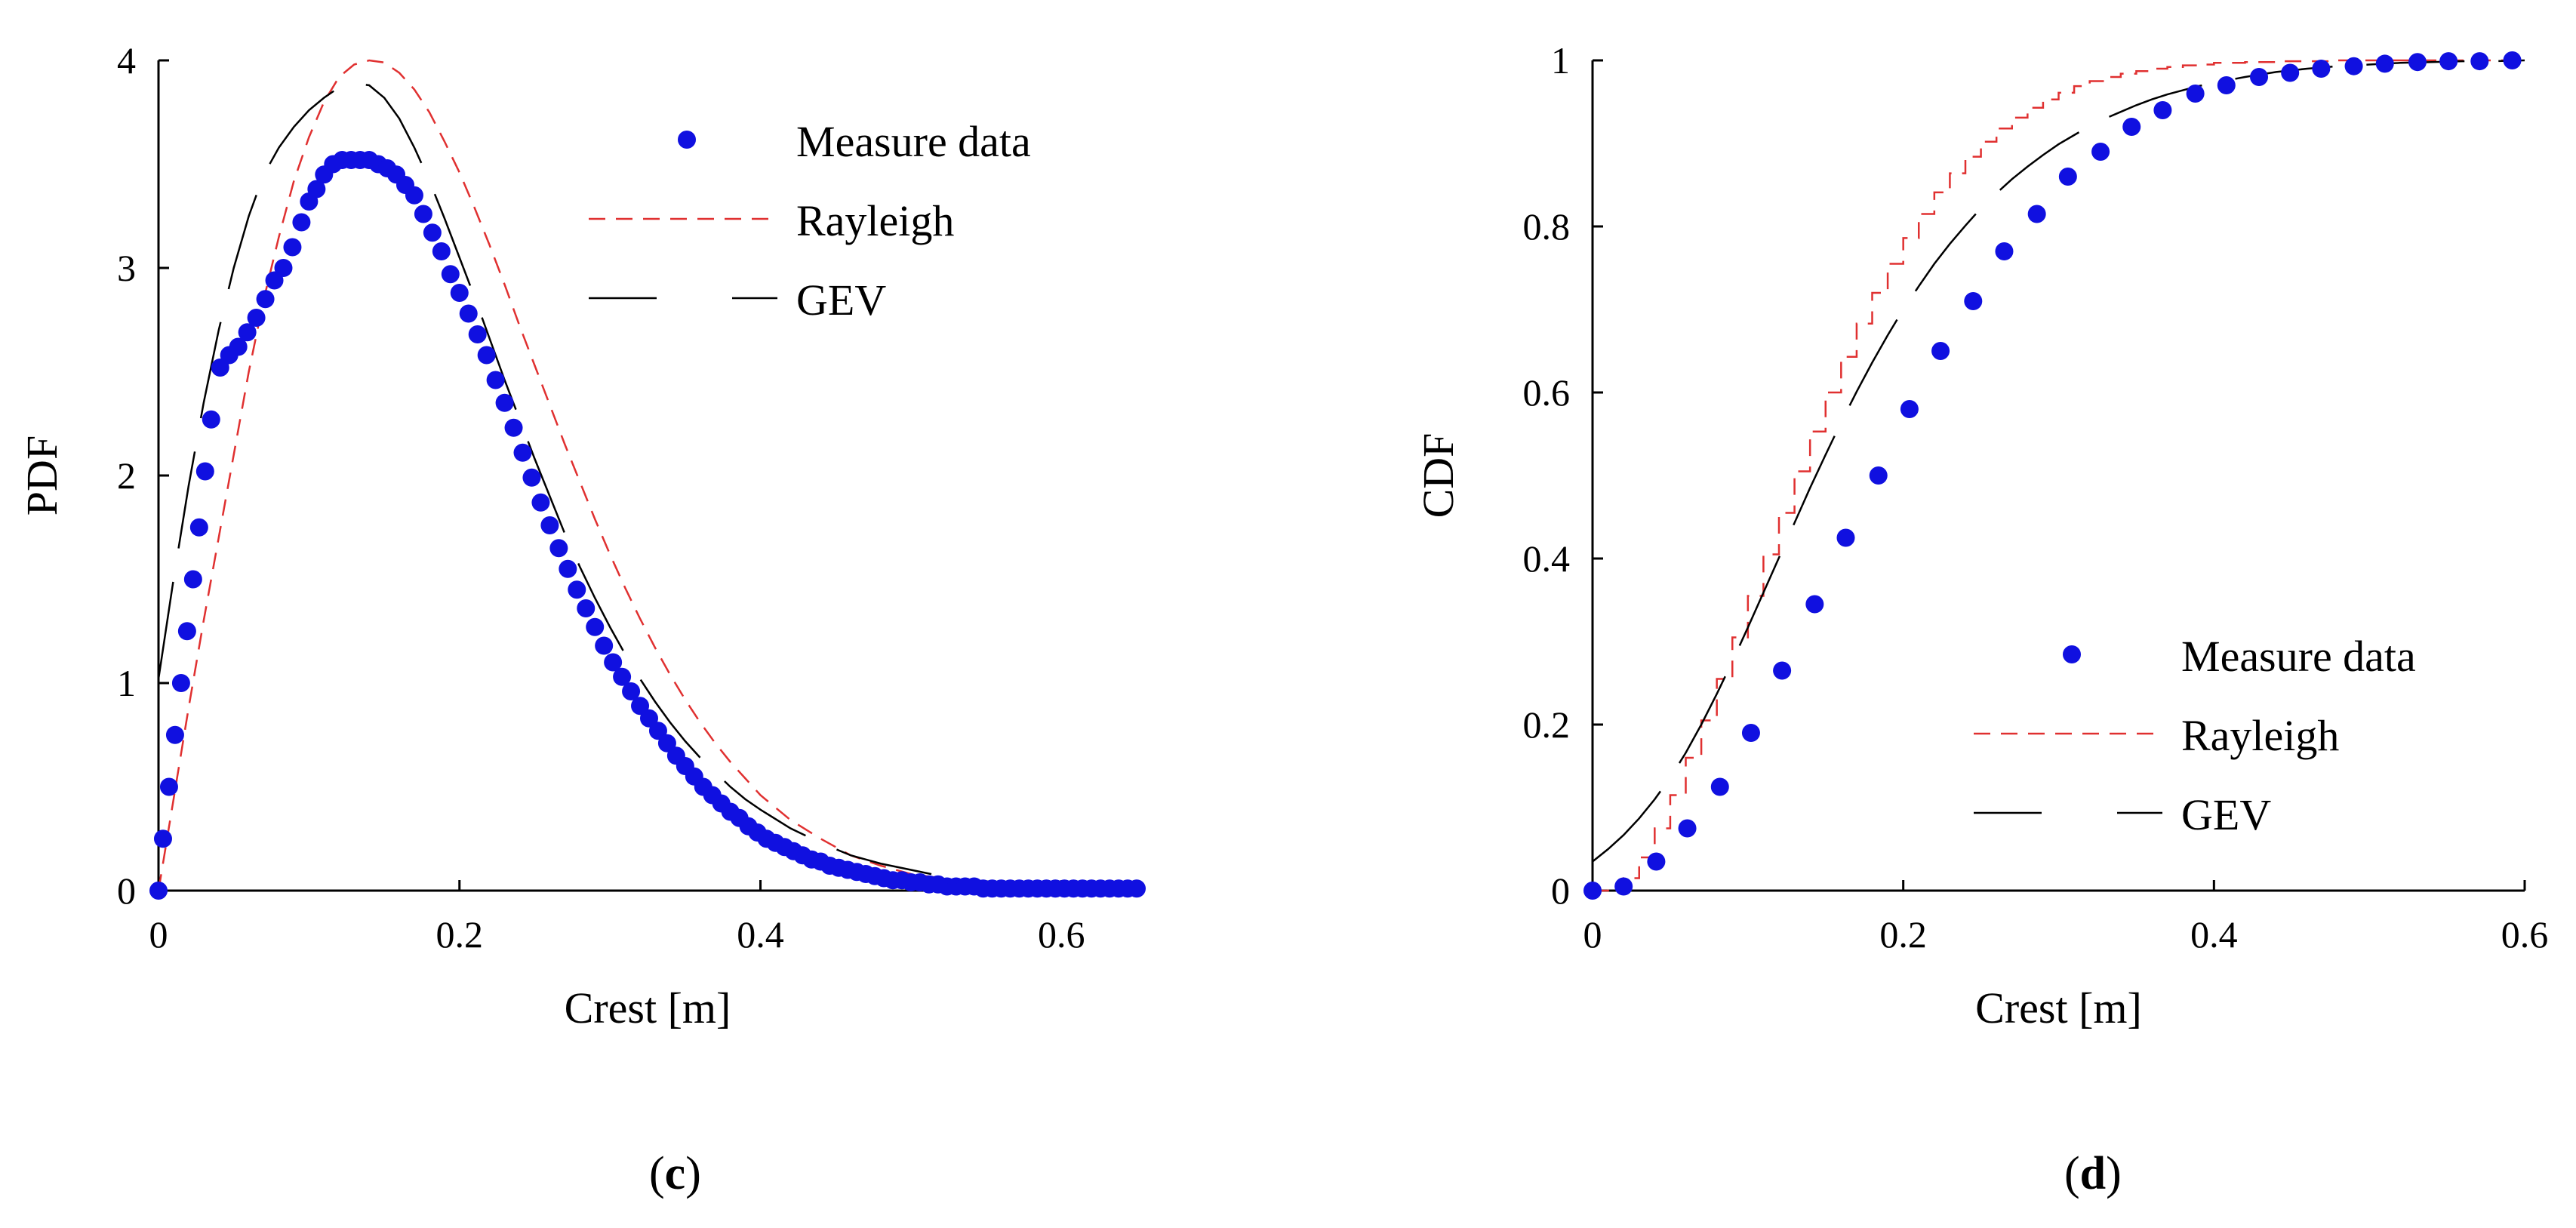 The image size is (2576, 1228). What do you see at coordinates (1592, 935) in the screenshot?
I see `cdf-x-tick-label: 0` at bounding box center [1592, 935].